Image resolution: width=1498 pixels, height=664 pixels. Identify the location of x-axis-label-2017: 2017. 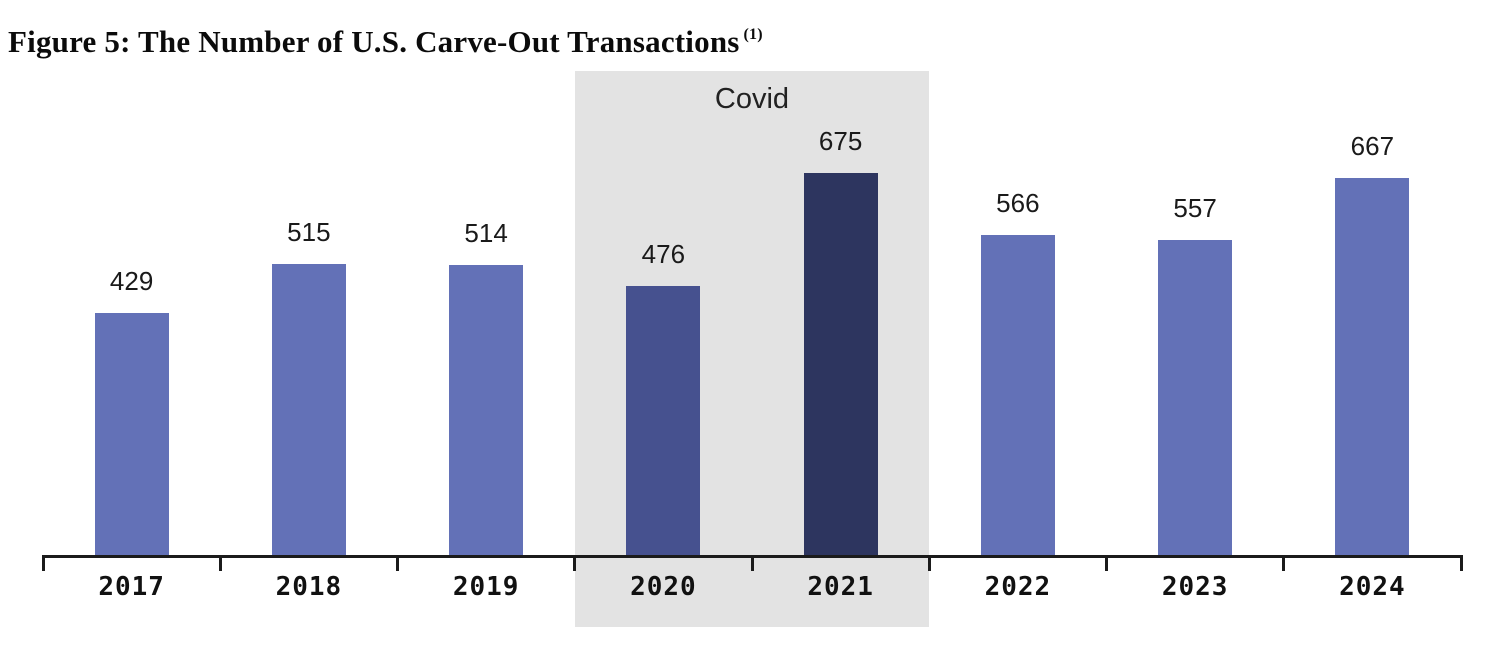
(131, 587).